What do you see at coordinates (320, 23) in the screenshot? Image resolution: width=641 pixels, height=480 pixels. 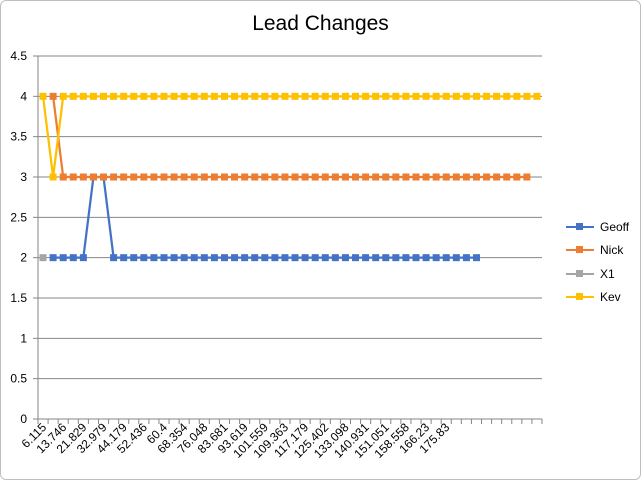 I see `chart-title: Lead Changes` at bounding box center [320, 23].